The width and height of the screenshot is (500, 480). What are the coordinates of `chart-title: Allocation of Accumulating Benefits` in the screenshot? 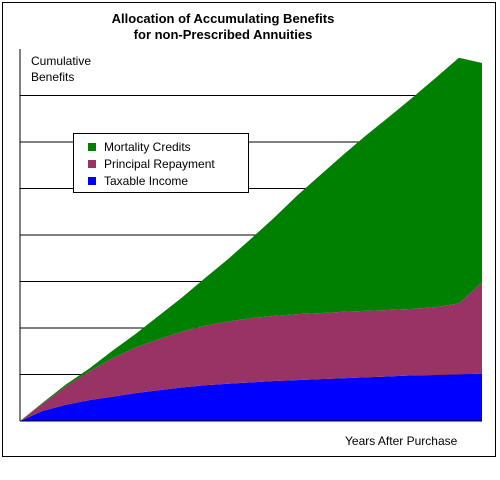 It's located at (223, 18).